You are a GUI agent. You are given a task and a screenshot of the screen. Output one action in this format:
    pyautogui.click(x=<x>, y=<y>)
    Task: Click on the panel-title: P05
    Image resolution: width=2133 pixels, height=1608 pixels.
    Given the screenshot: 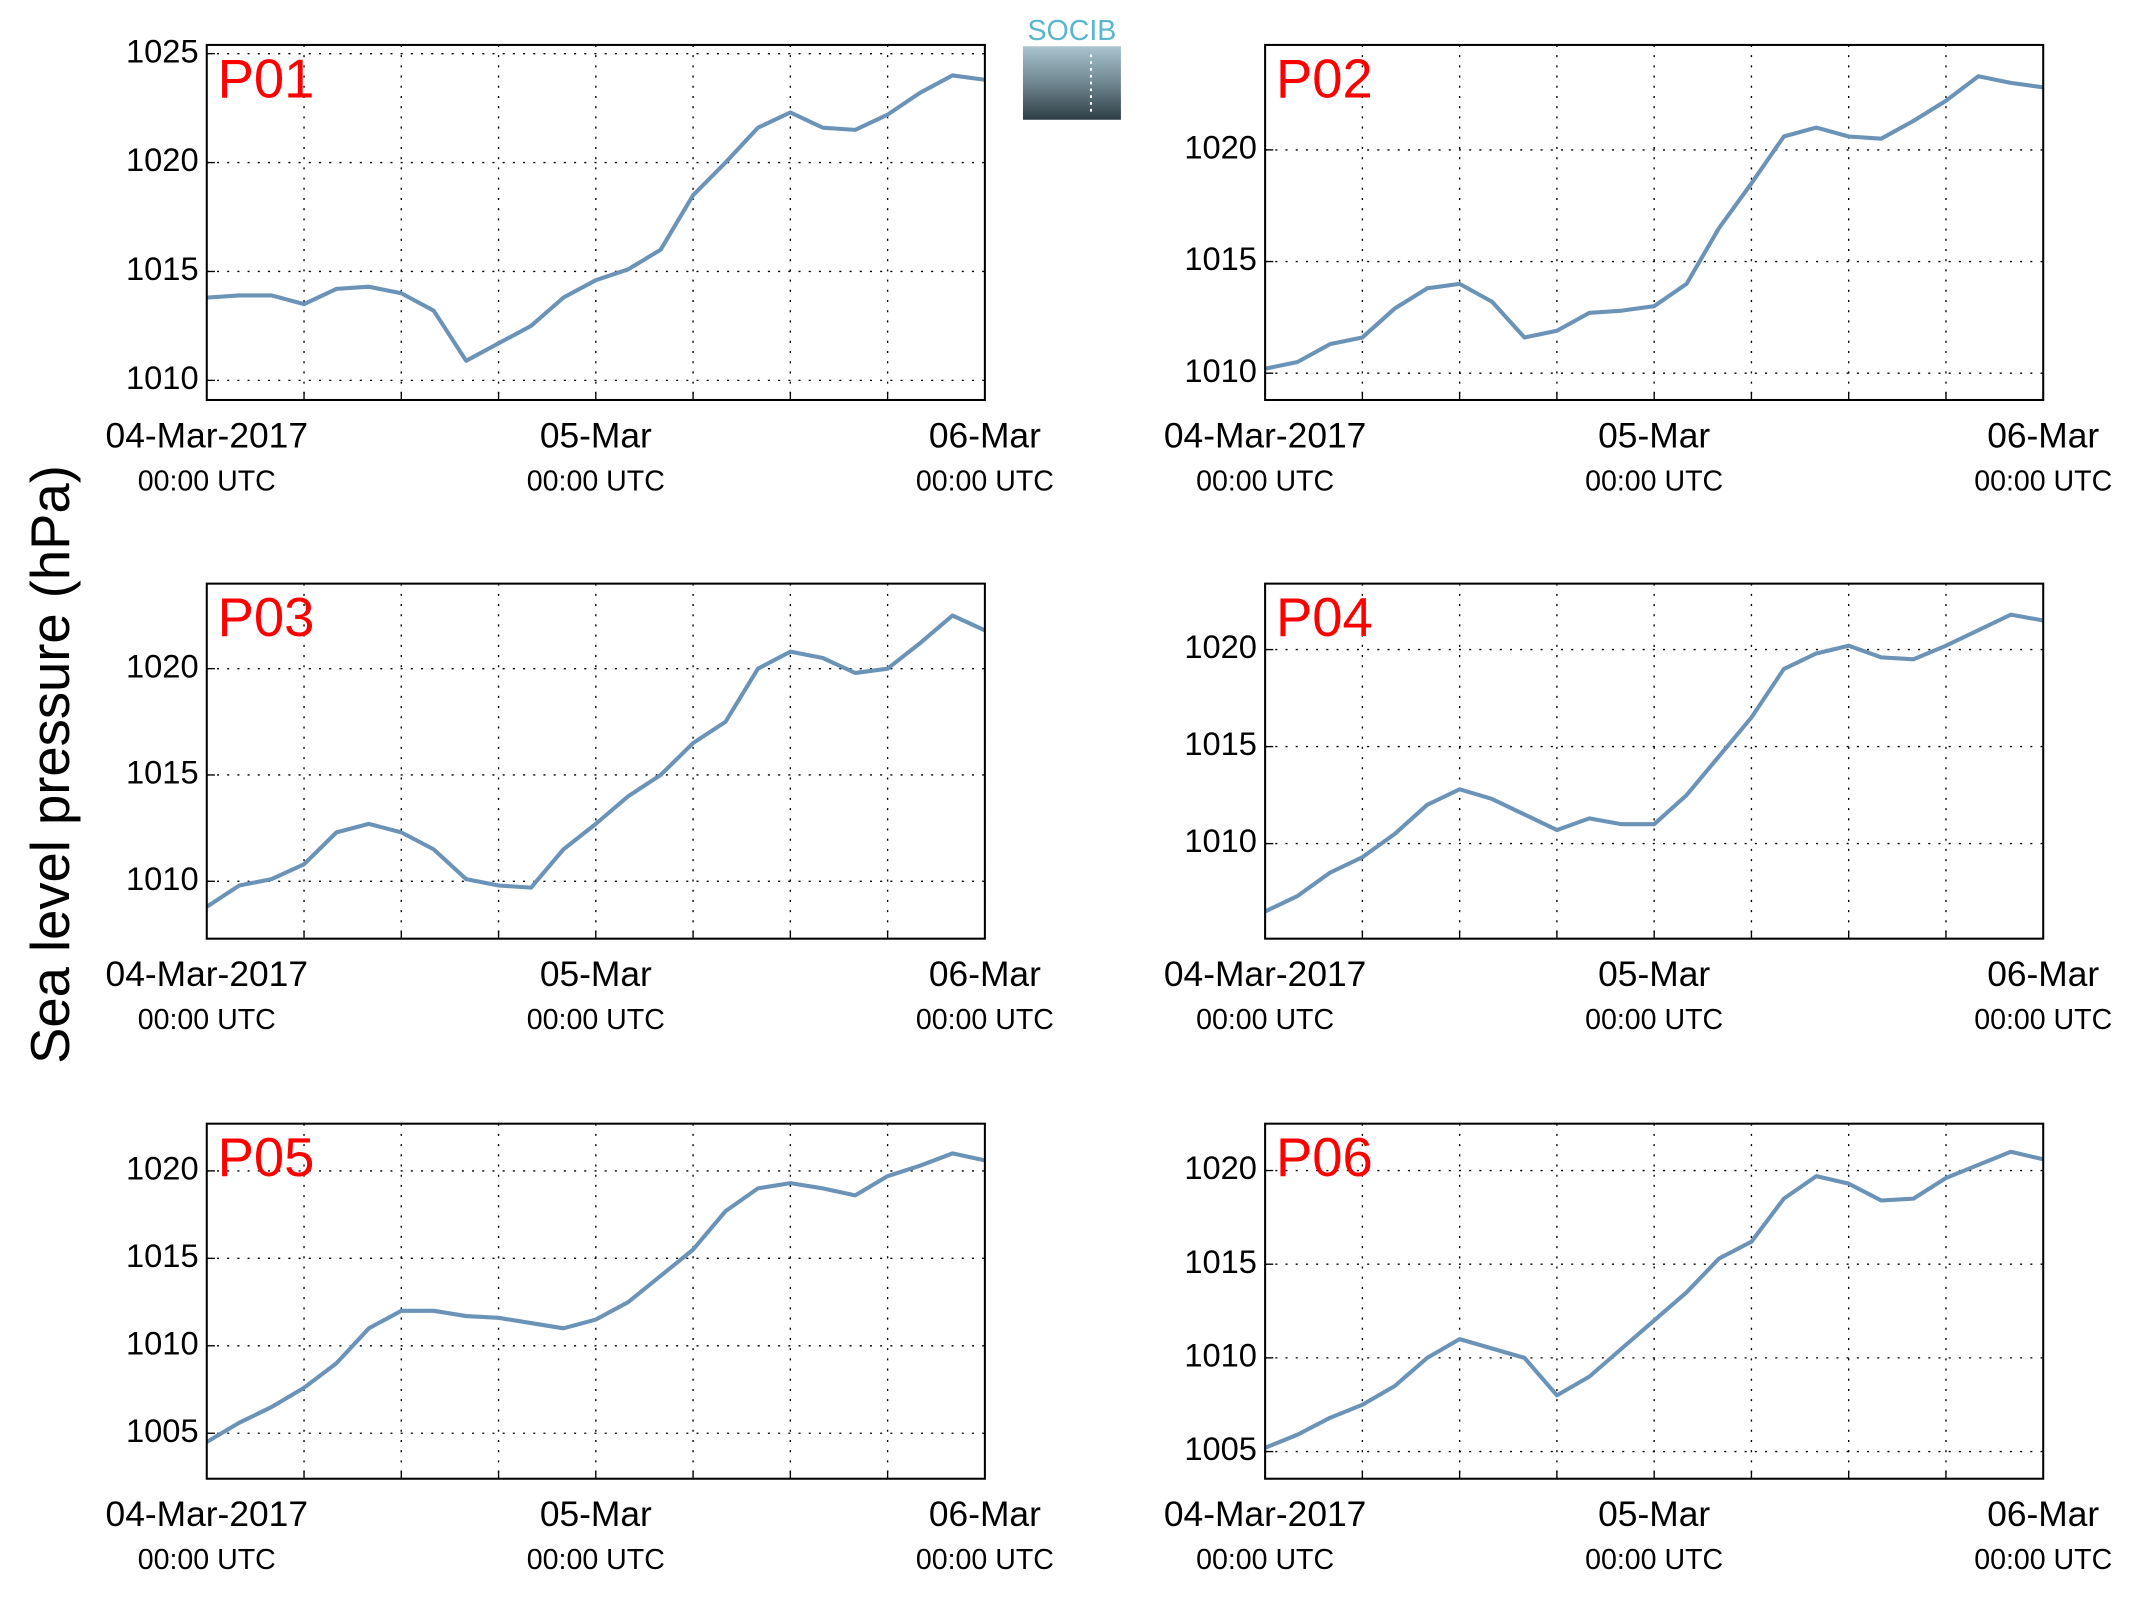 What is the action you would take?
    pyautogui.click(x=266, y=1157)
    